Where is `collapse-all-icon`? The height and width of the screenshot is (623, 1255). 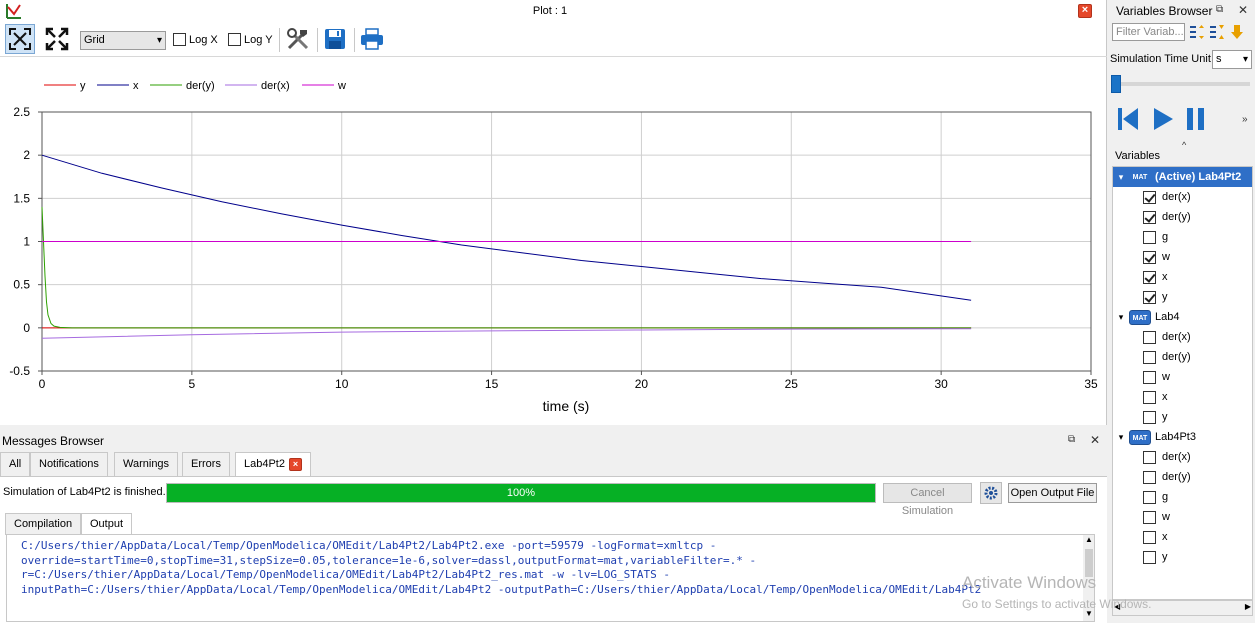
collapse-all-icon is located at coordinates (1217, 32).